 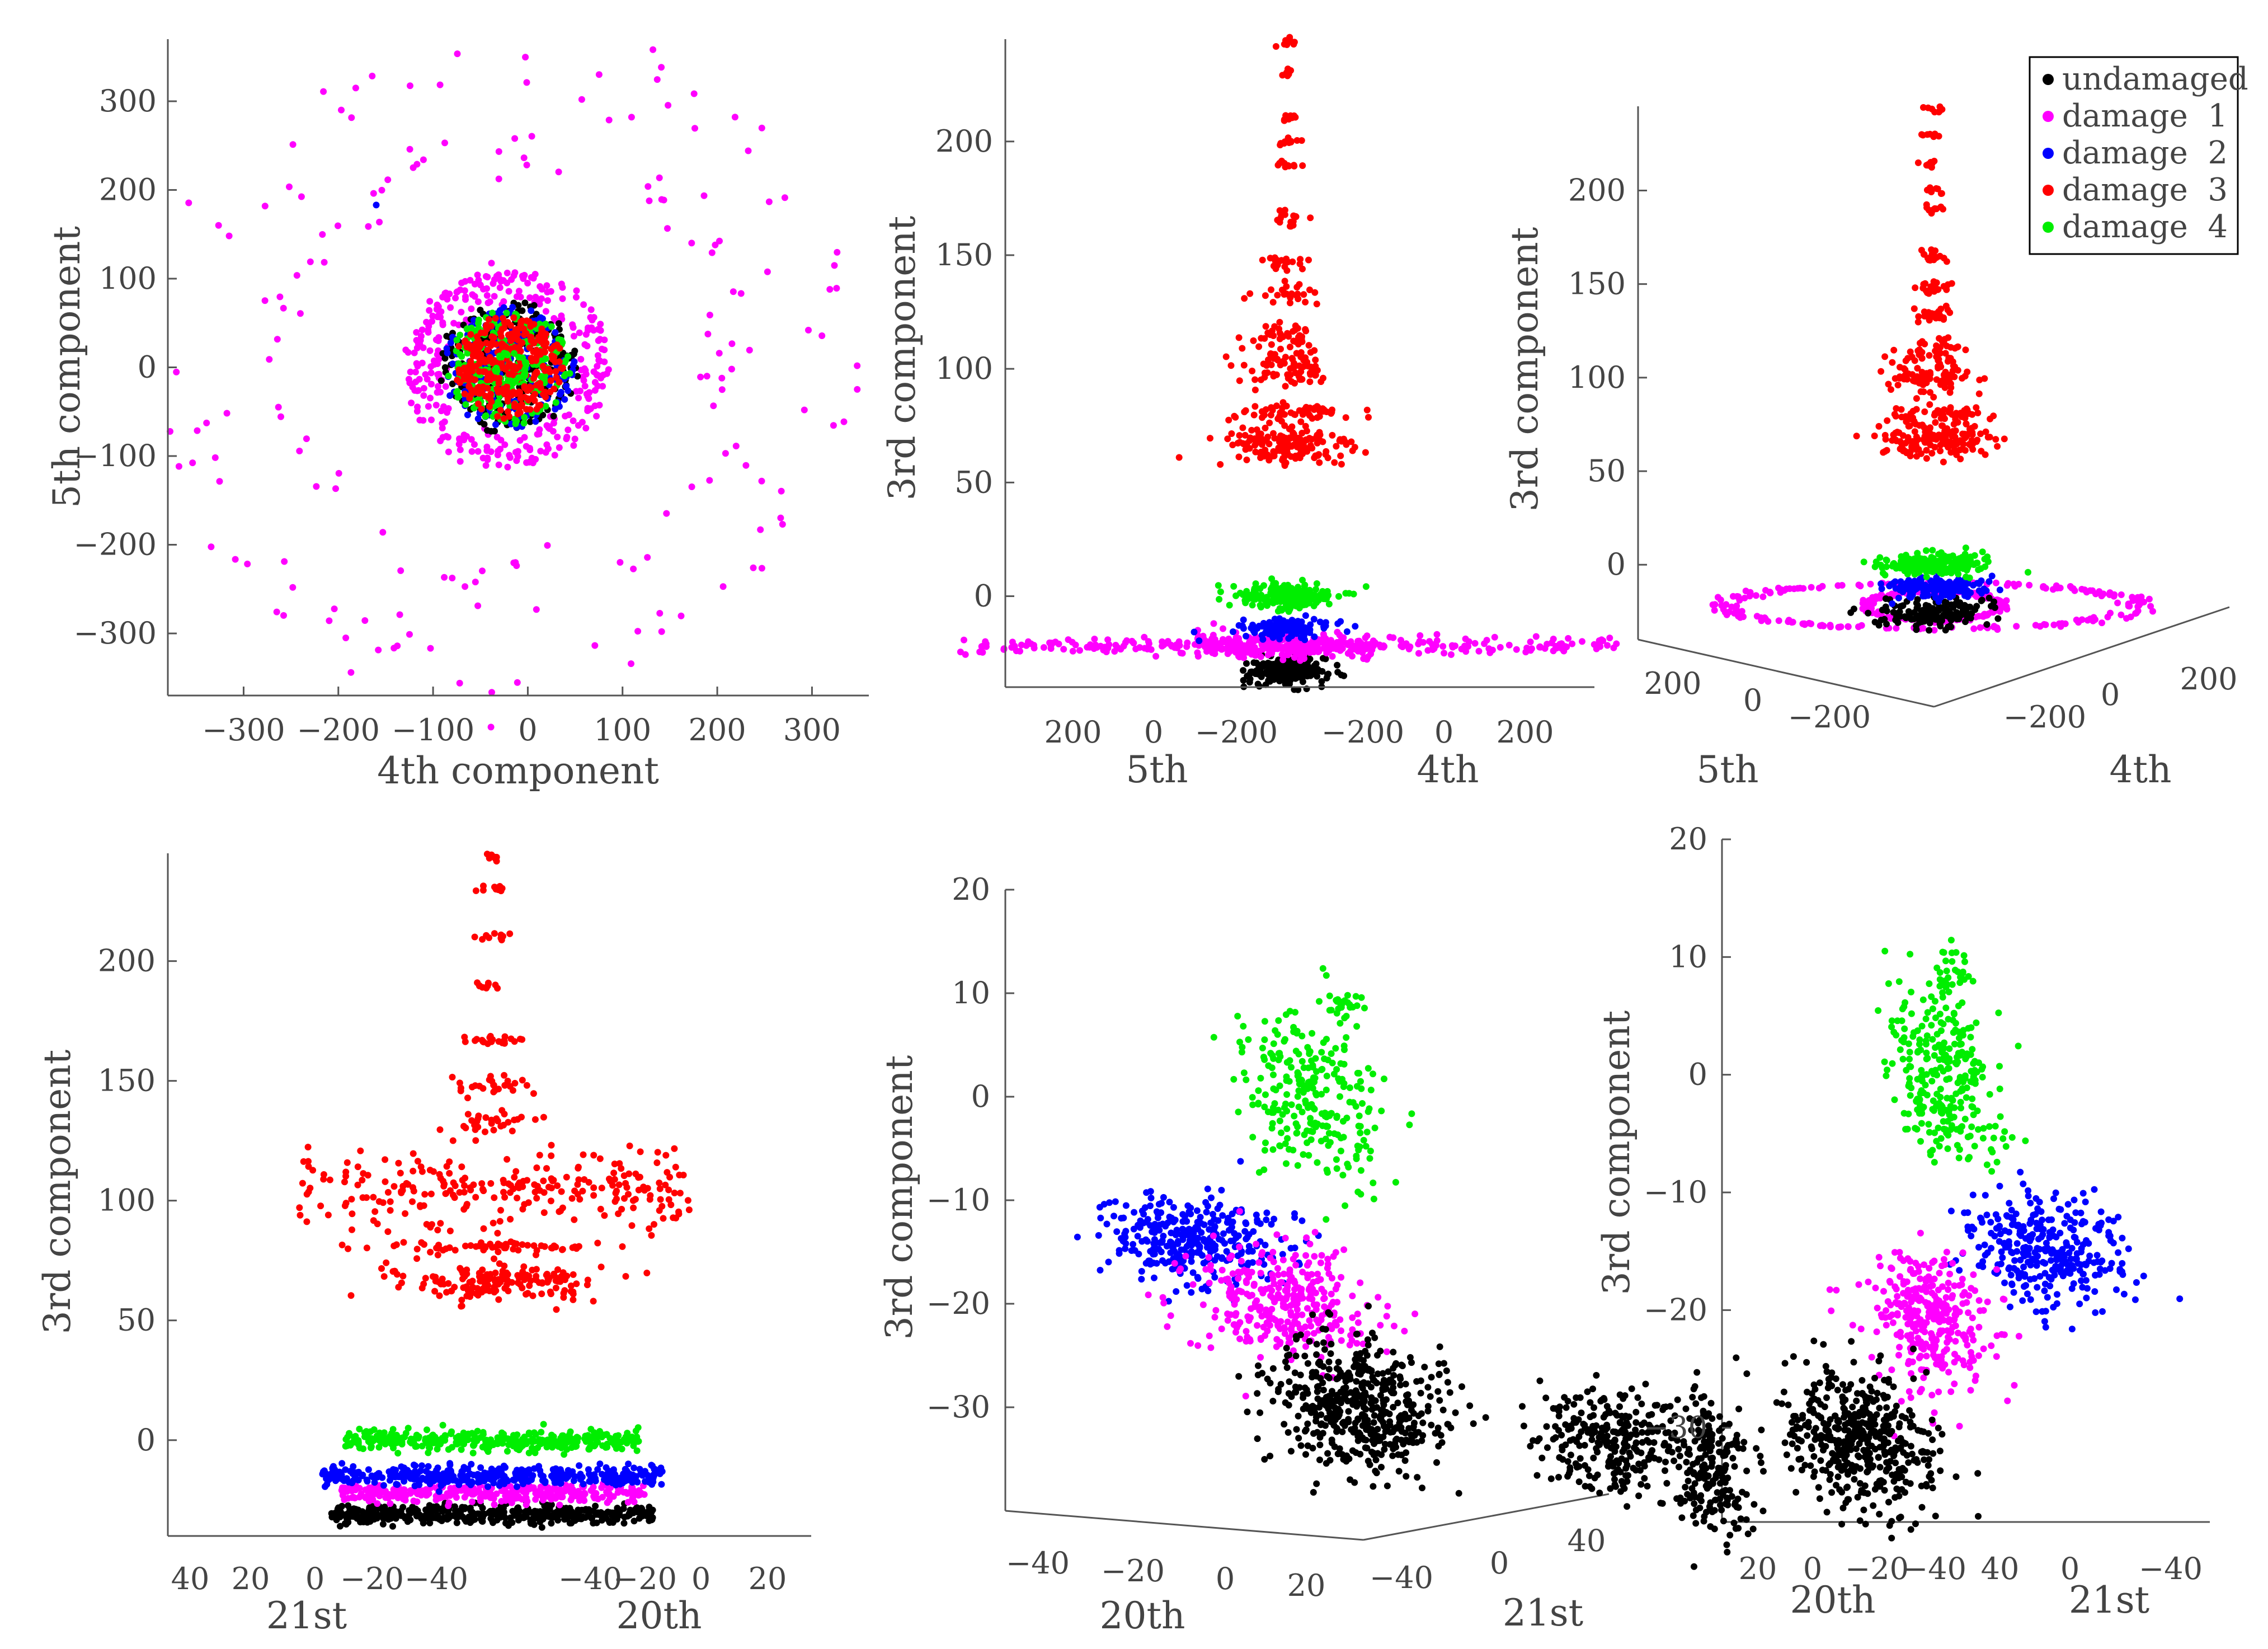 I want to click on panel-2-z-tick-label: 50, so click(x=973, y=482).